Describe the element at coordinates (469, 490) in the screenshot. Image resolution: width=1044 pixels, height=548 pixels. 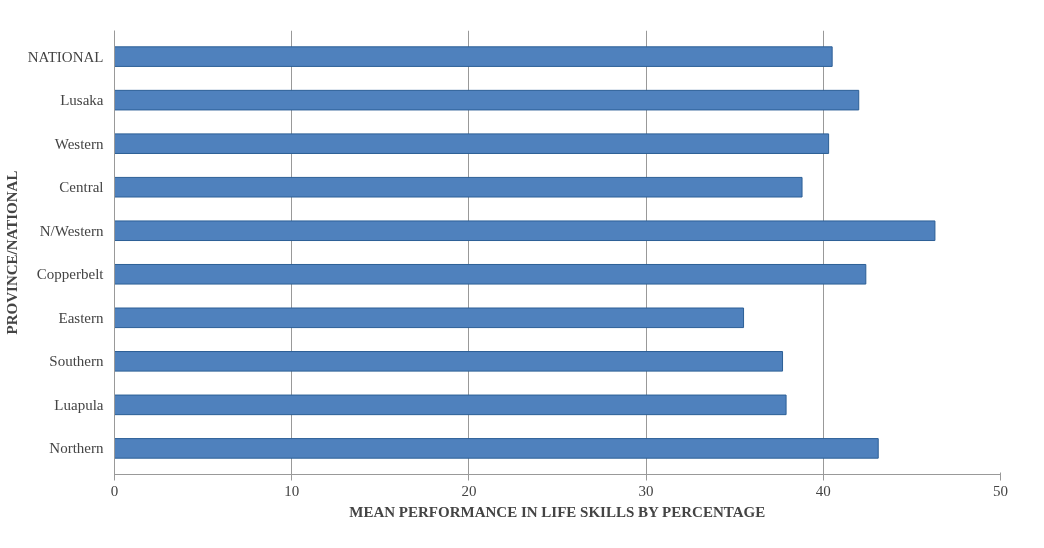
I see `x-tick-label: 20` at that location.